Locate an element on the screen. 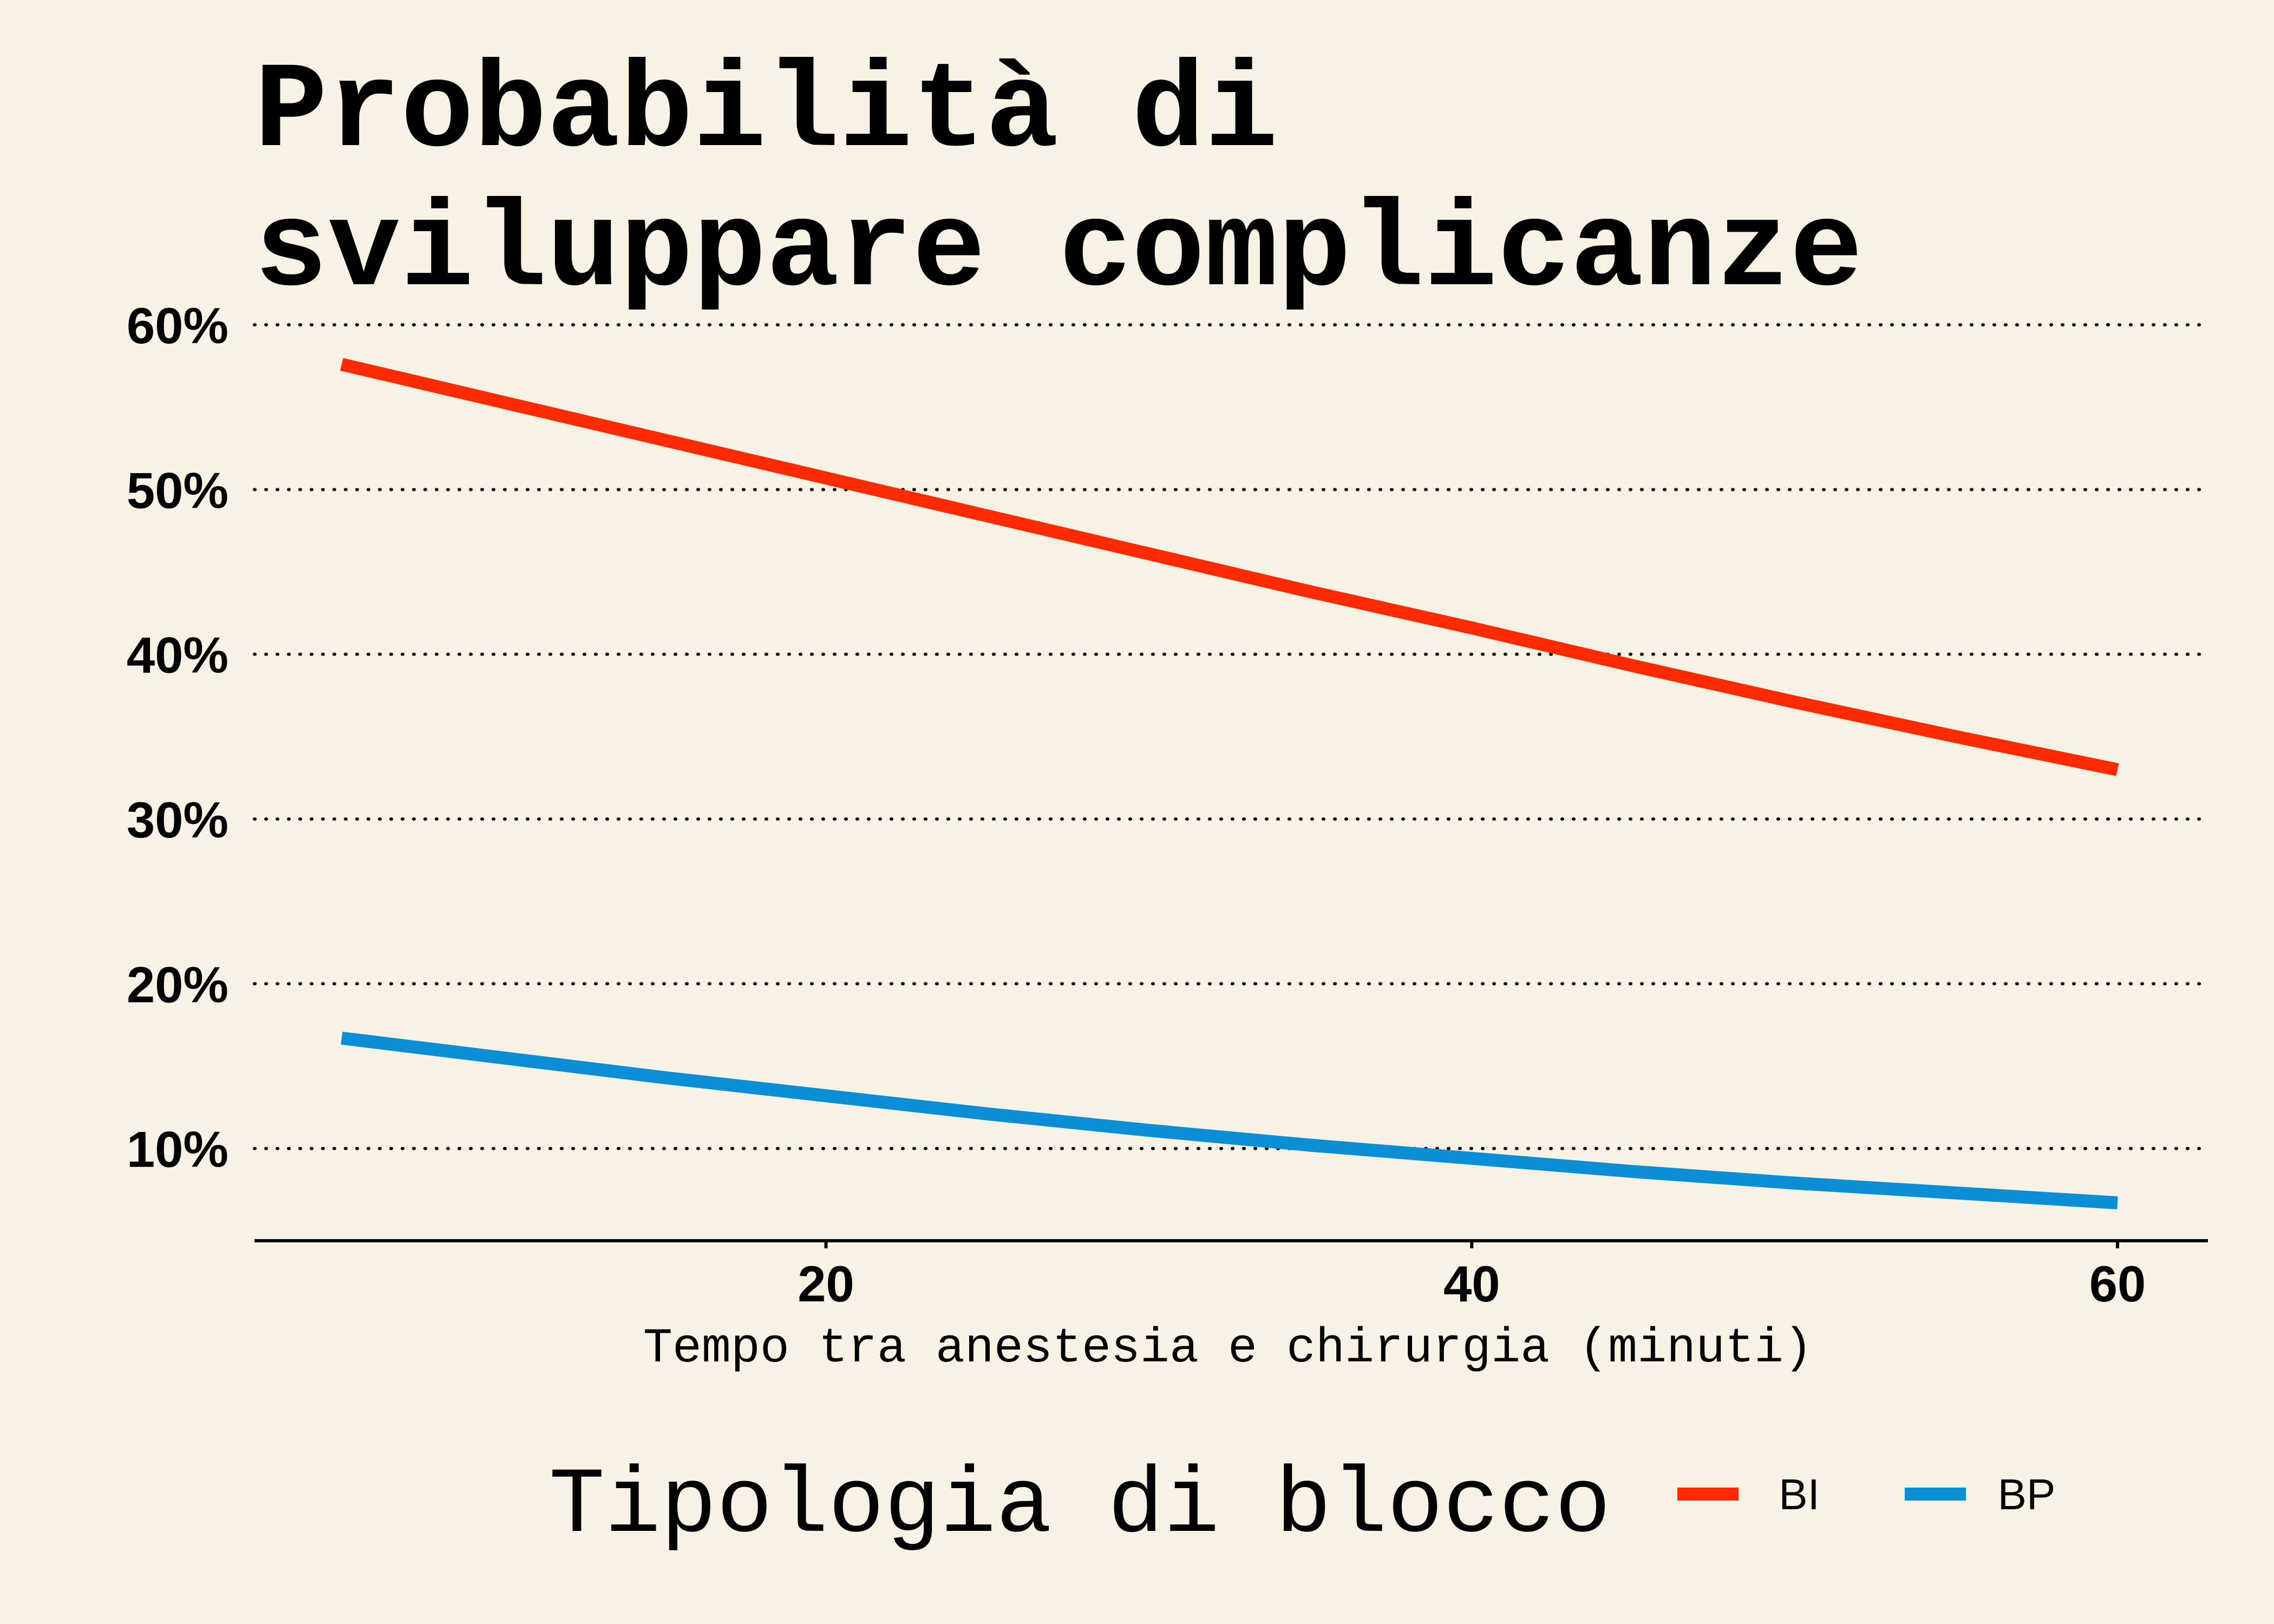 The image size is (2274, 1624). y-tick-label: 10% is located at coordinates (177, 1149).